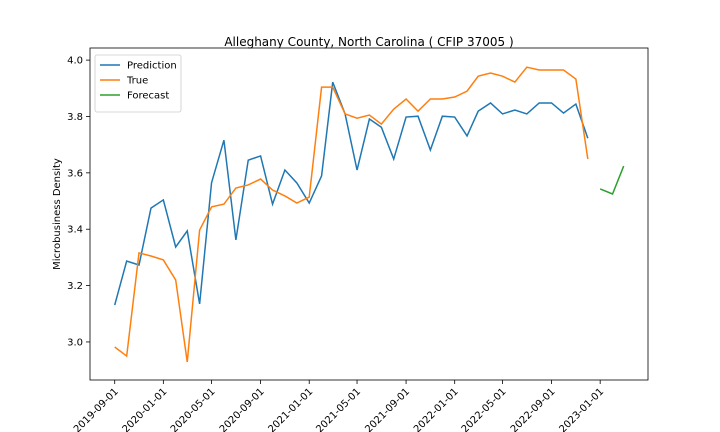  What do you see at coordinates (75, 286) in the screenshot?
I see `y-tick-label: 3.2` at bounding box center [75, 286].